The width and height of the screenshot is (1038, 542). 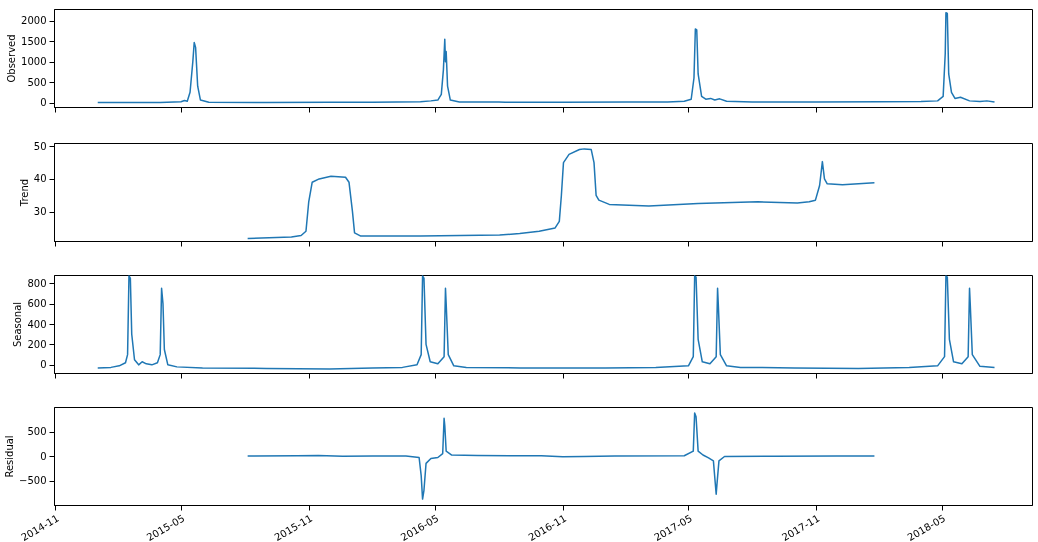 I want to click on y-tick-label: 1000, so click(x=34, y=62).